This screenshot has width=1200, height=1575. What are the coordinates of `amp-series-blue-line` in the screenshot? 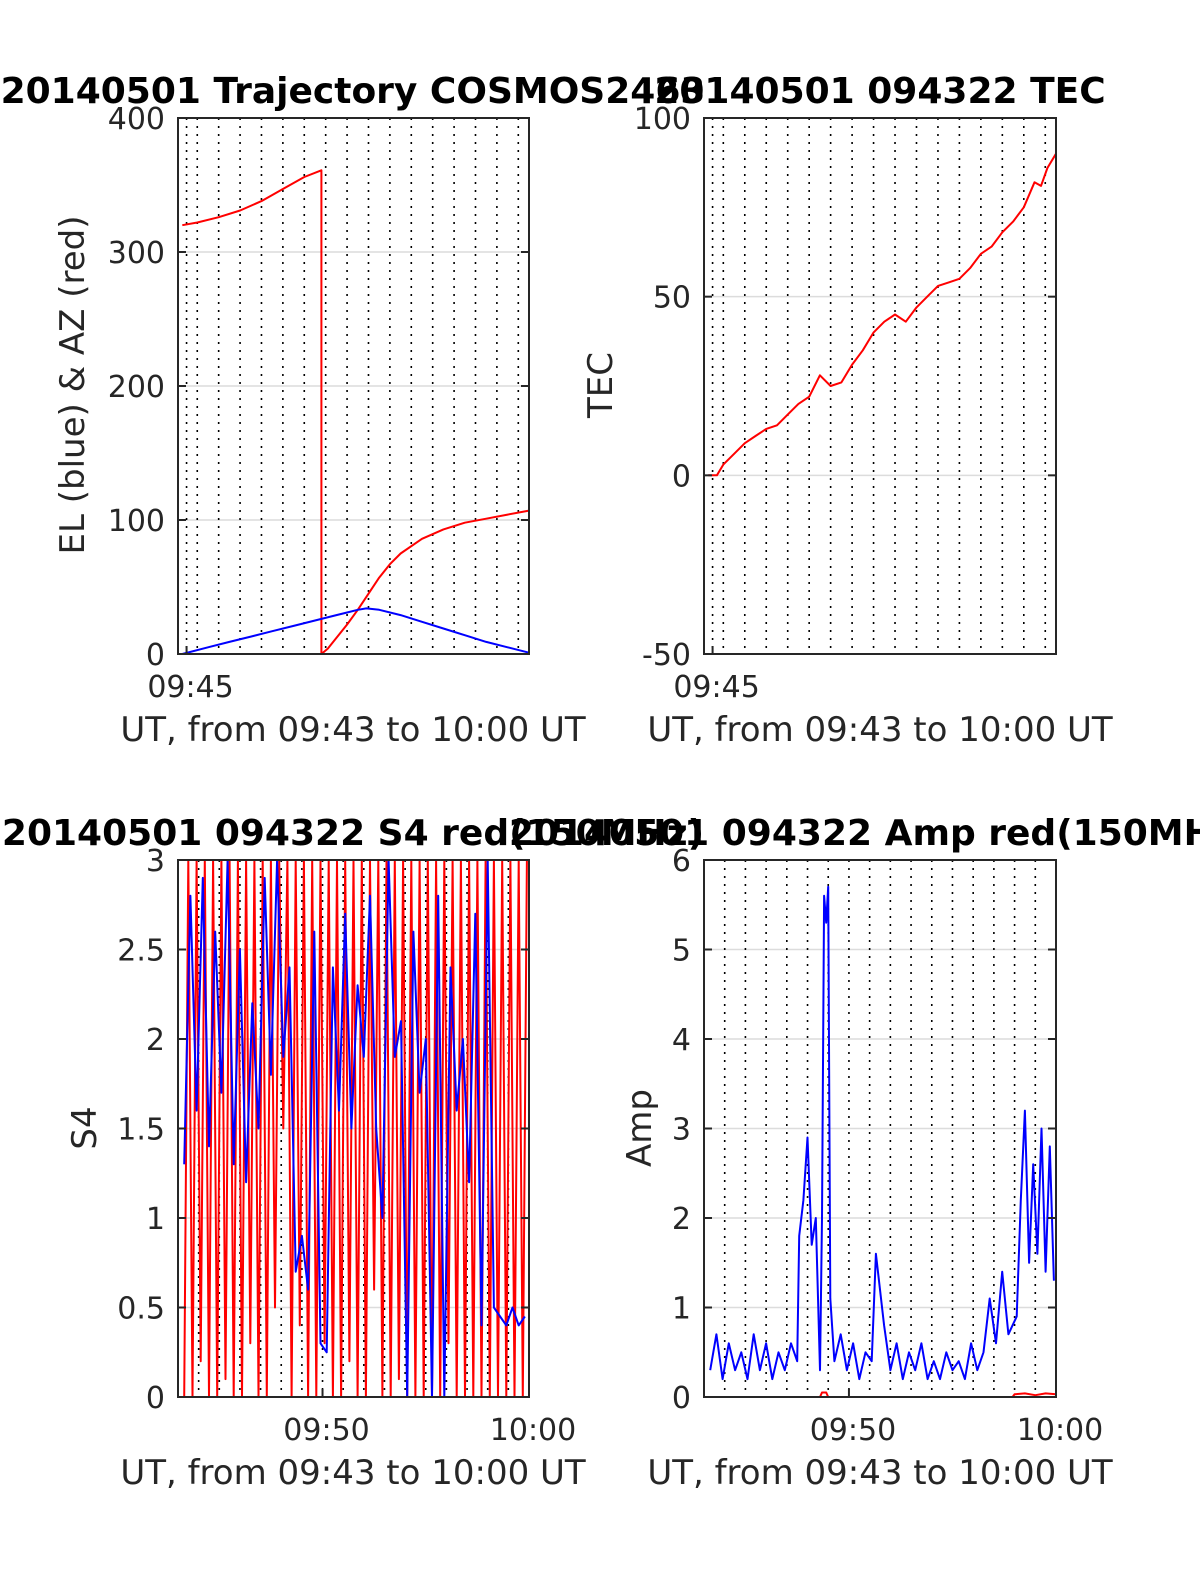 It's located at (882, 1133).